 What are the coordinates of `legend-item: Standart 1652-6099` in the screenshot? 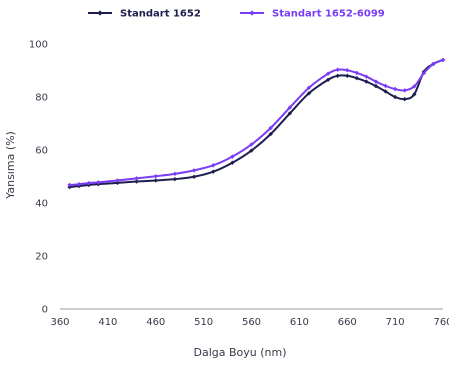 It's located at (312, 14).